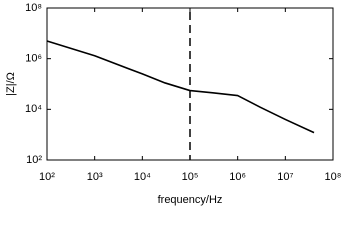 The image size is (348, 240). Describe the element at coordinates (33, 59) in the screenshot. I see `y-tick-label: 10⁶` at that location.